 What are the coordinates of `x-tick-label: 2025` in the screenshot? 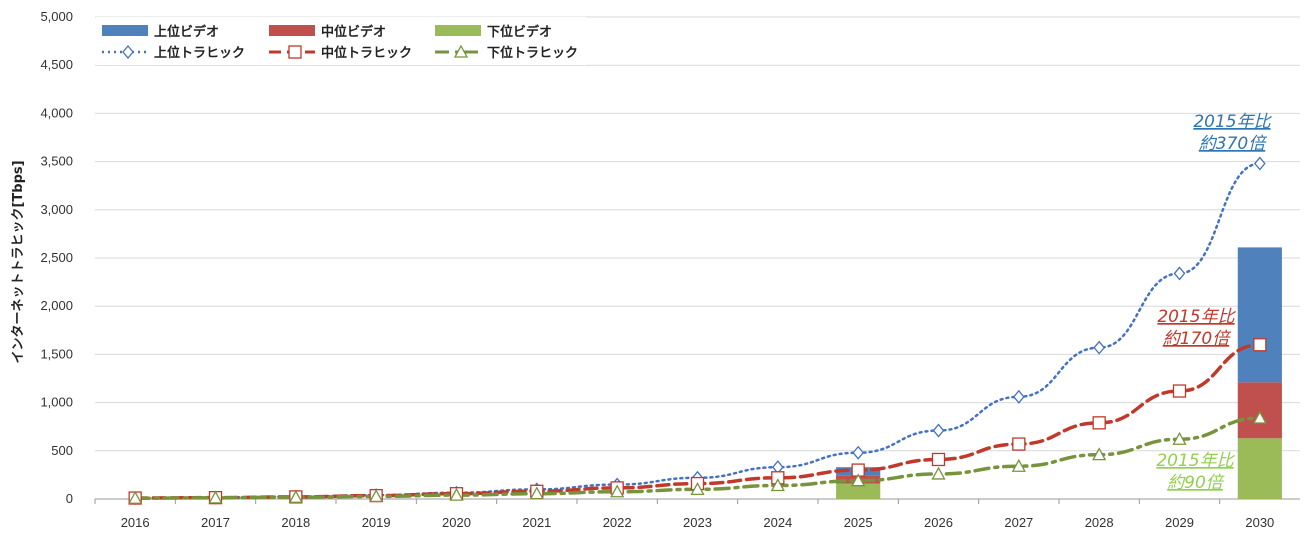 It's located at (858, 522).